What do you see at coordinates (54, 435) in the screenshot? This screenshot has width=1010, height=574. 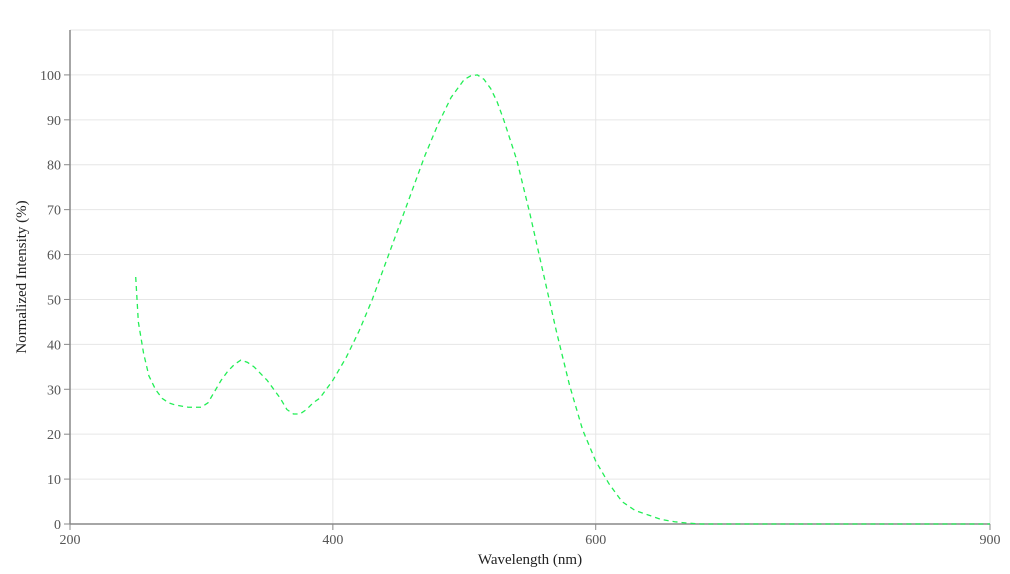 I see `y-tick-label: 20` at bounding box center [54, 435].